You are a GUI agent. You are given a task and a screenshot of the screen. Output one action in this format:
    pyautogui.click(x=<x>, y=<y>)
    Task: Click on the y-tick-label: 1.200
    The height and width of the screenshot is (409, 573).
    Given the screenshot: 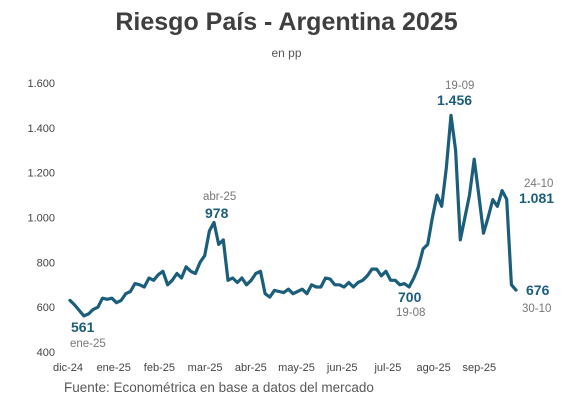 What is the action you would take?
    pyautogui.click(x=41, y=174)
    